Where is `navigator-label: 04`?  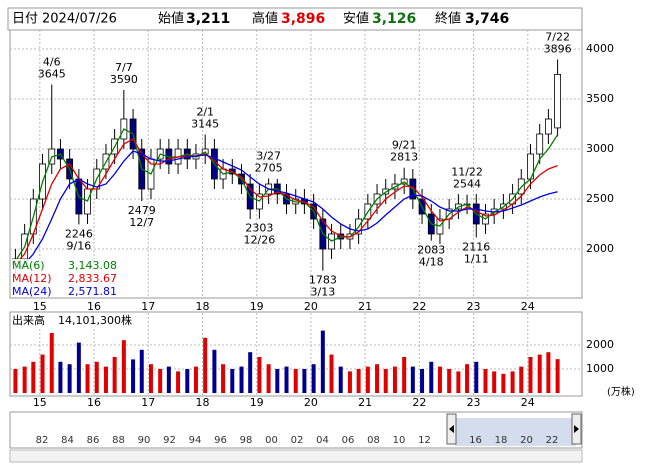 navigator-label: 04 is located at coordinates (322, 440).